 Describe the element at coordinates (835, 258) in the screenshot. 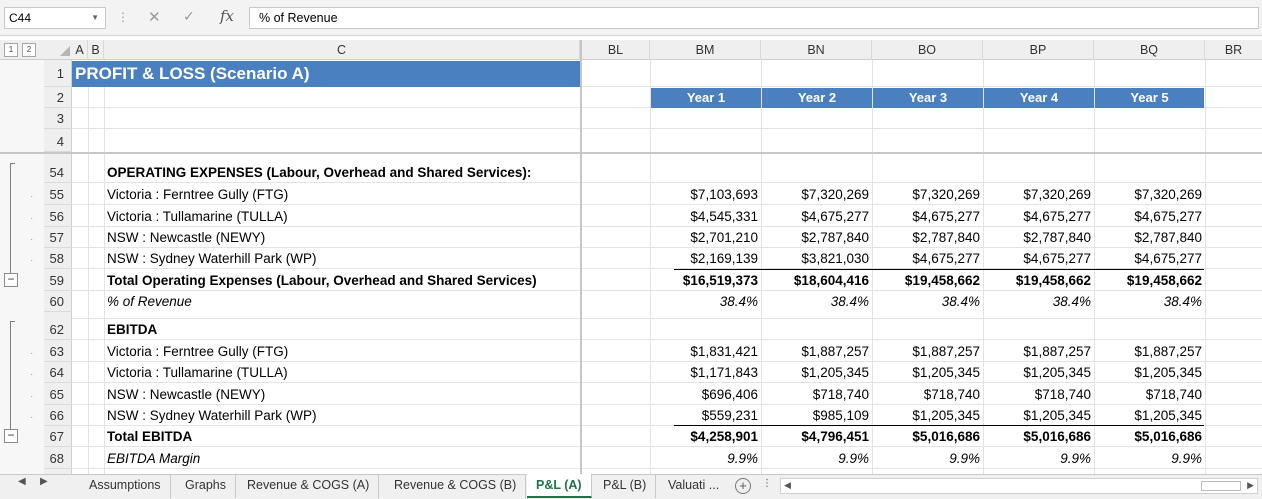

I see `opex-wp-y2: $3,821,030` at that location.